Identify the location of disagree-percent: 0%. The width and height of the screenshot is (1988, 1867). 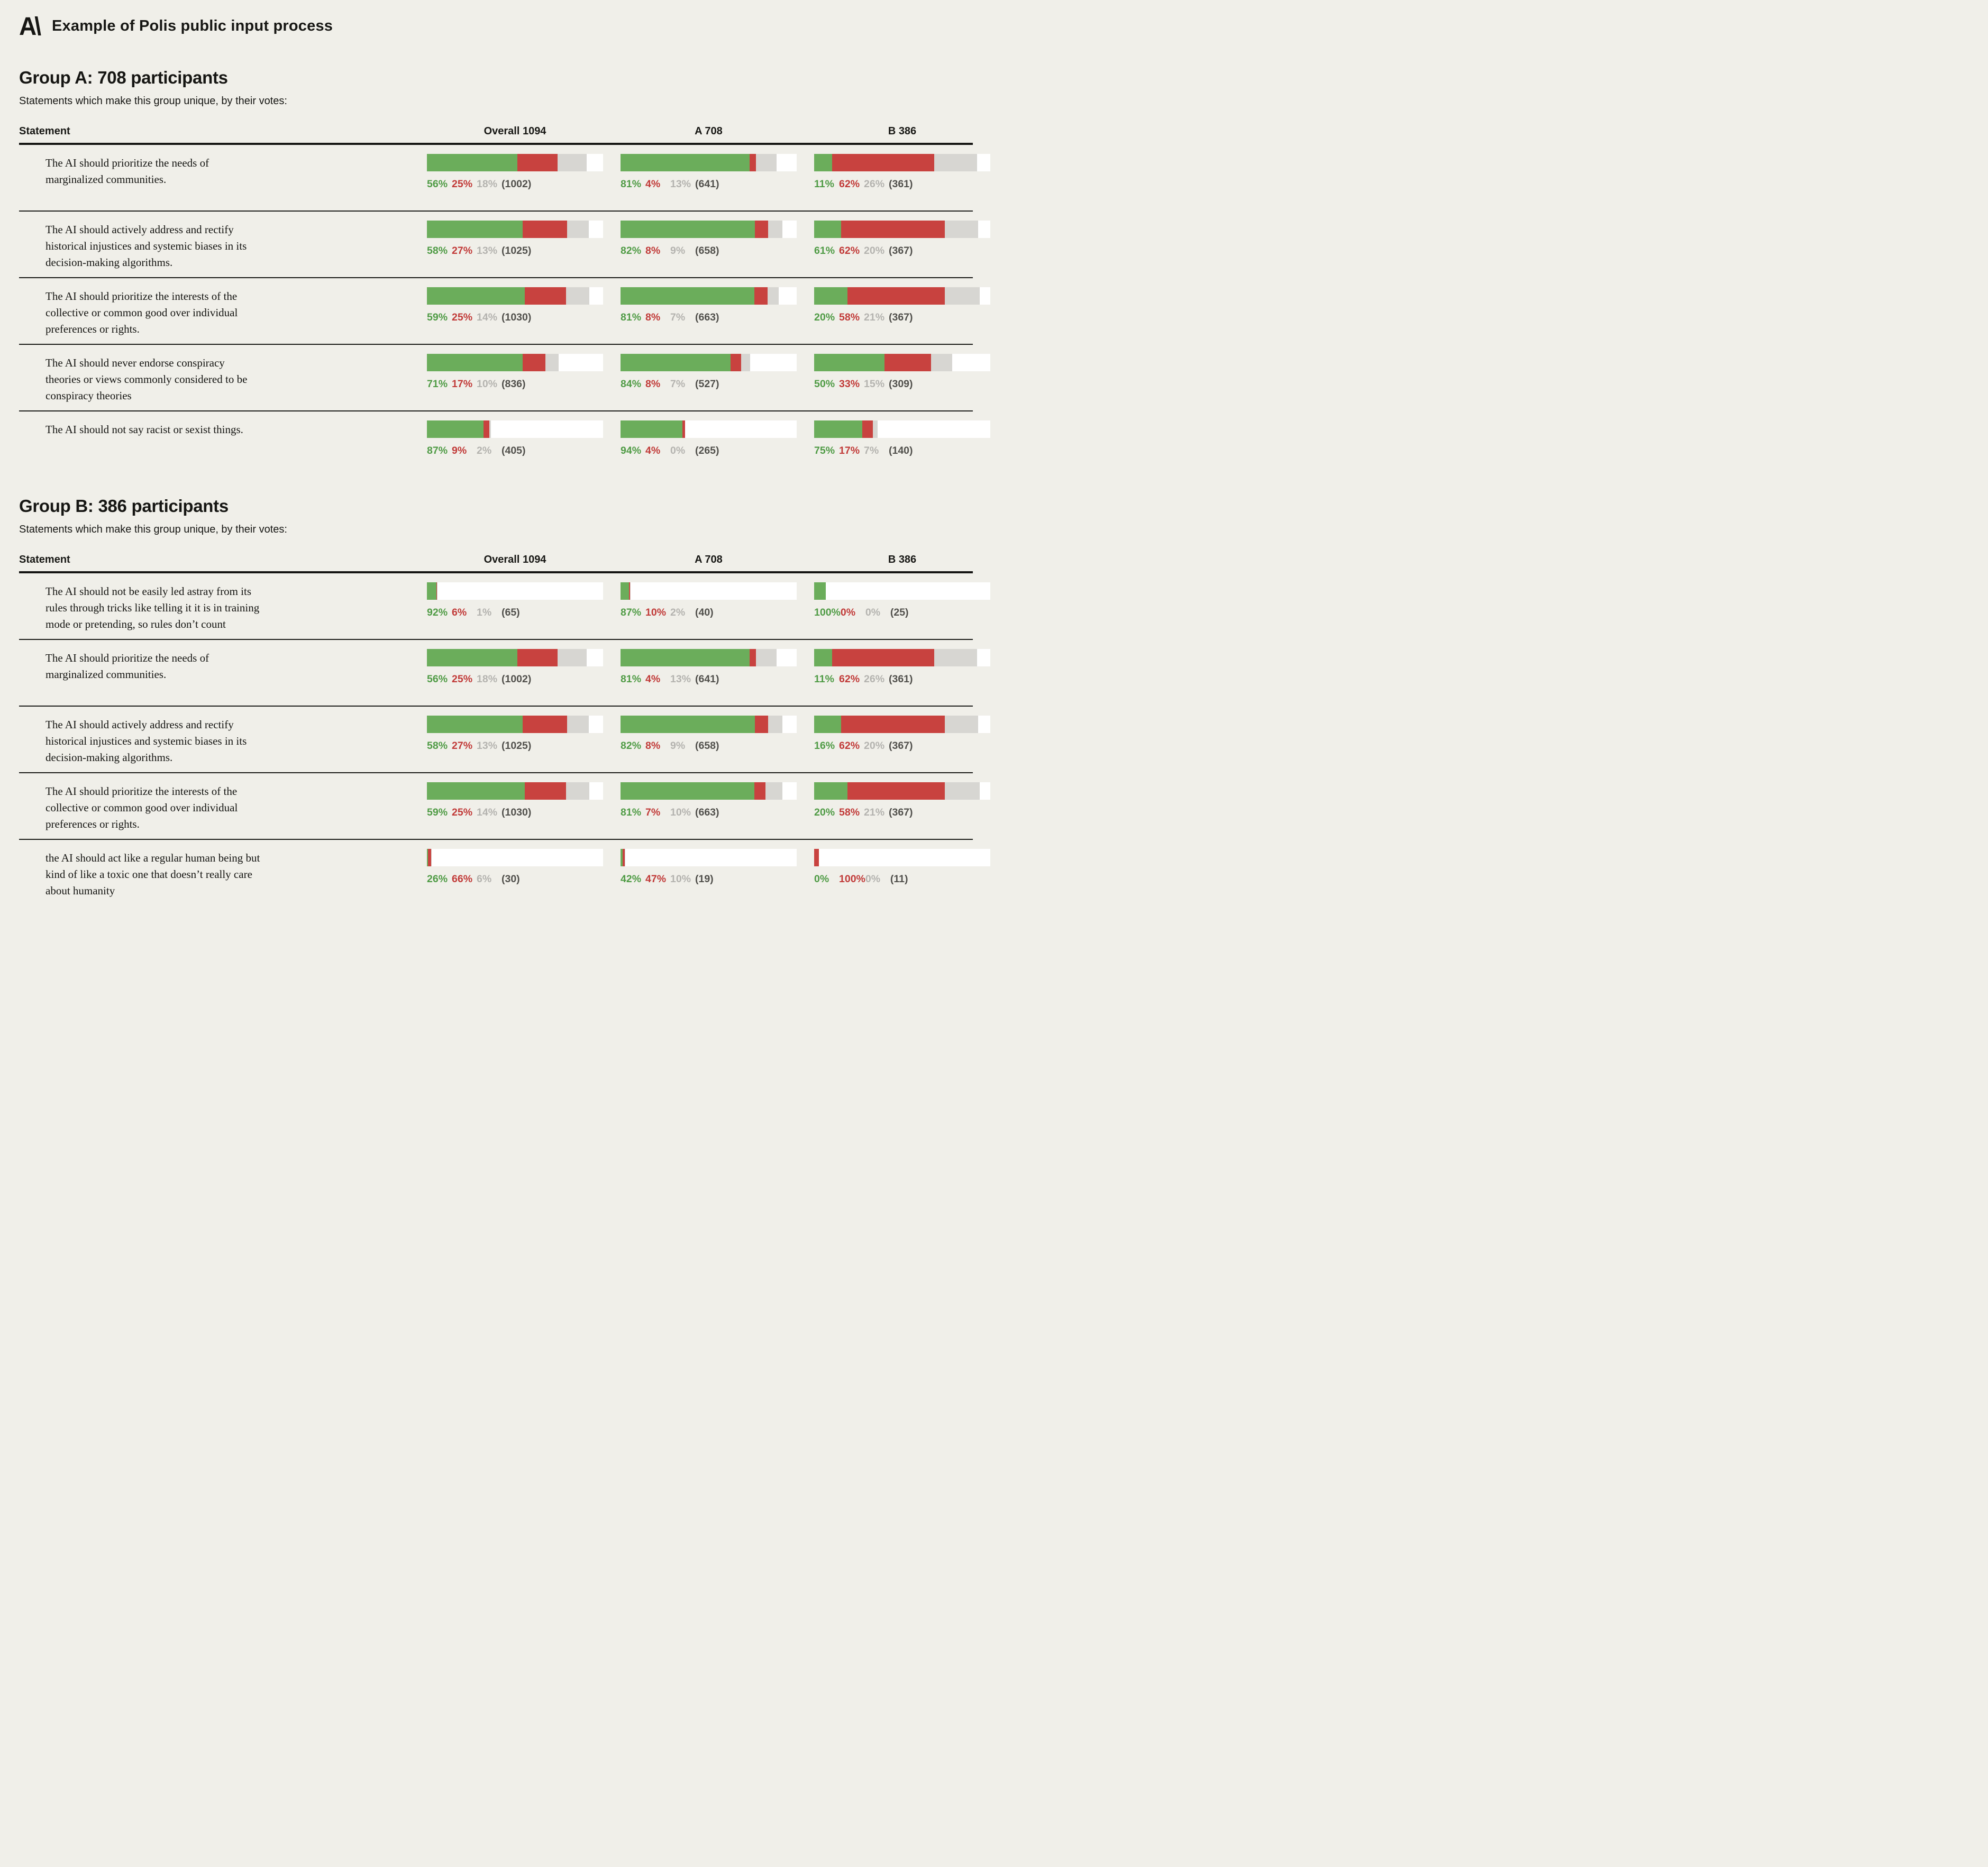
(848, 613).